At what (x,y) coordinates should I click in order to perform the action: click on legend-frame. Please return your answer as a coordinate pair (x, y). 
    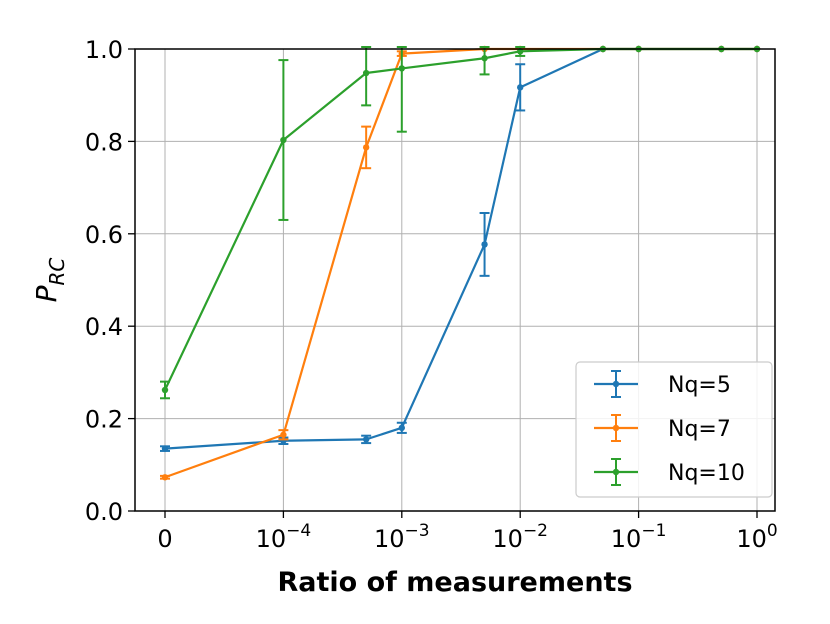
    Looking at the image, I should click on (674, 429).